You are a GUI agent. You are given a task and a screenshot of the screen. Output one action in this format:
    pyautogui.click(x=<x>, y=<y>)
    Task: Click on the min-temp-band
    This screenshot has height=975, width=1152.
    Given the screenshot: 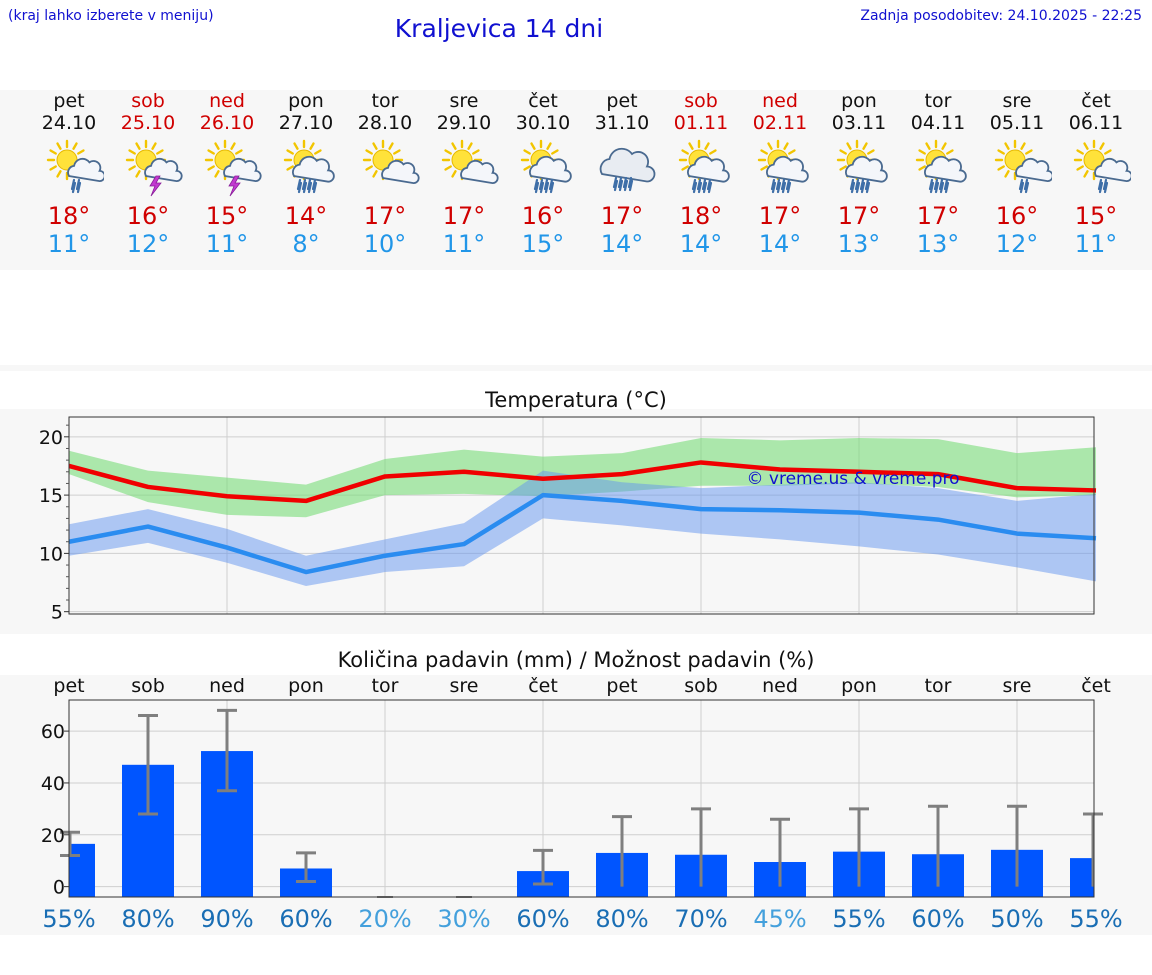 What is the action you would take?
    pyautogui.click(x=582, y=528)
    